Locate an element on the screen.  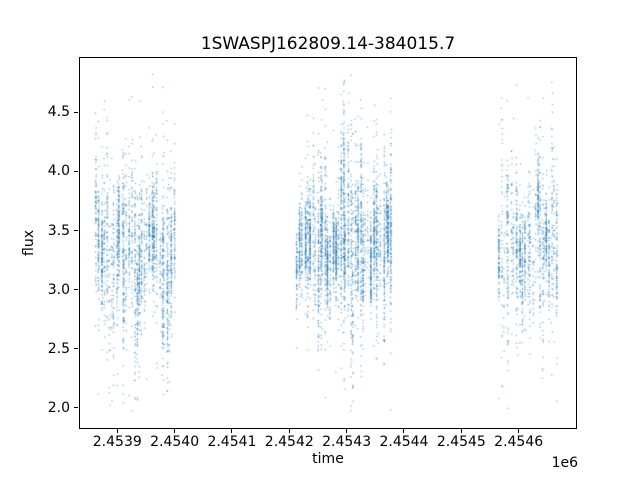
y-tick-label: 2.5 is located at coordinates (58, 348).